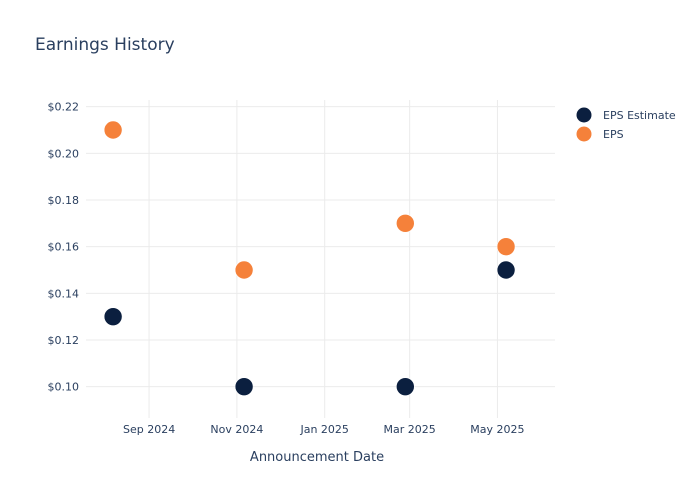 The width and height of the screenshot is (700, 500). What do you see at coordinates (317, 457) in the screenshot?
I see `x-axis-title: Announcement Date` at bounding box center [317, 457].